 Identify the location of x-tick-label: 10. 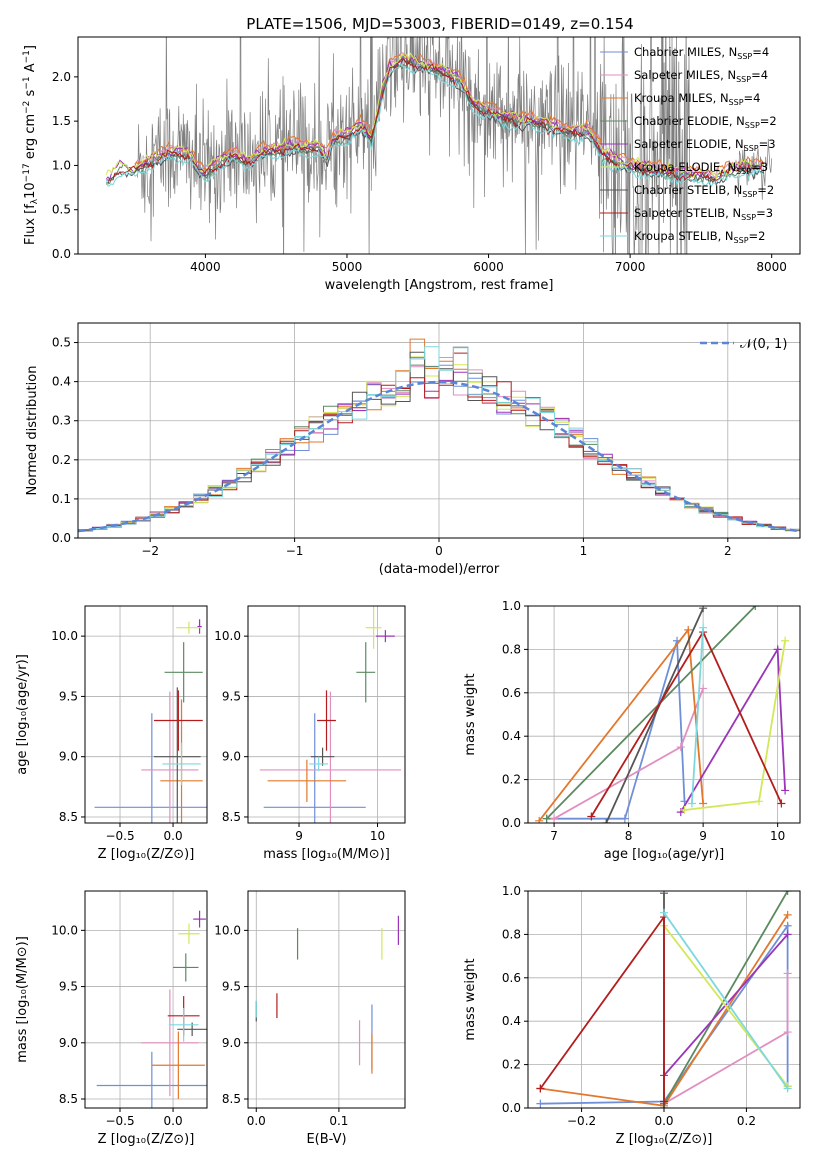
(377, 836).